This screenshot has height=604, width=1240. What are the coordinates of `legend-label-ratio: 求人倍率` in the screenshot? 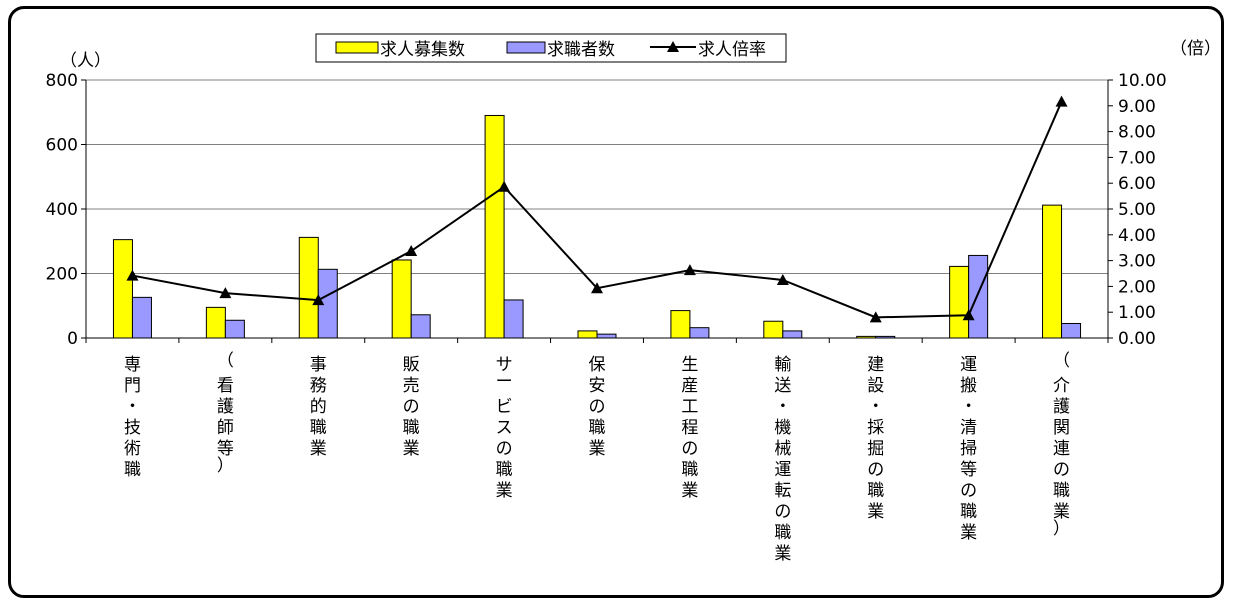 It's located at (732, 50).